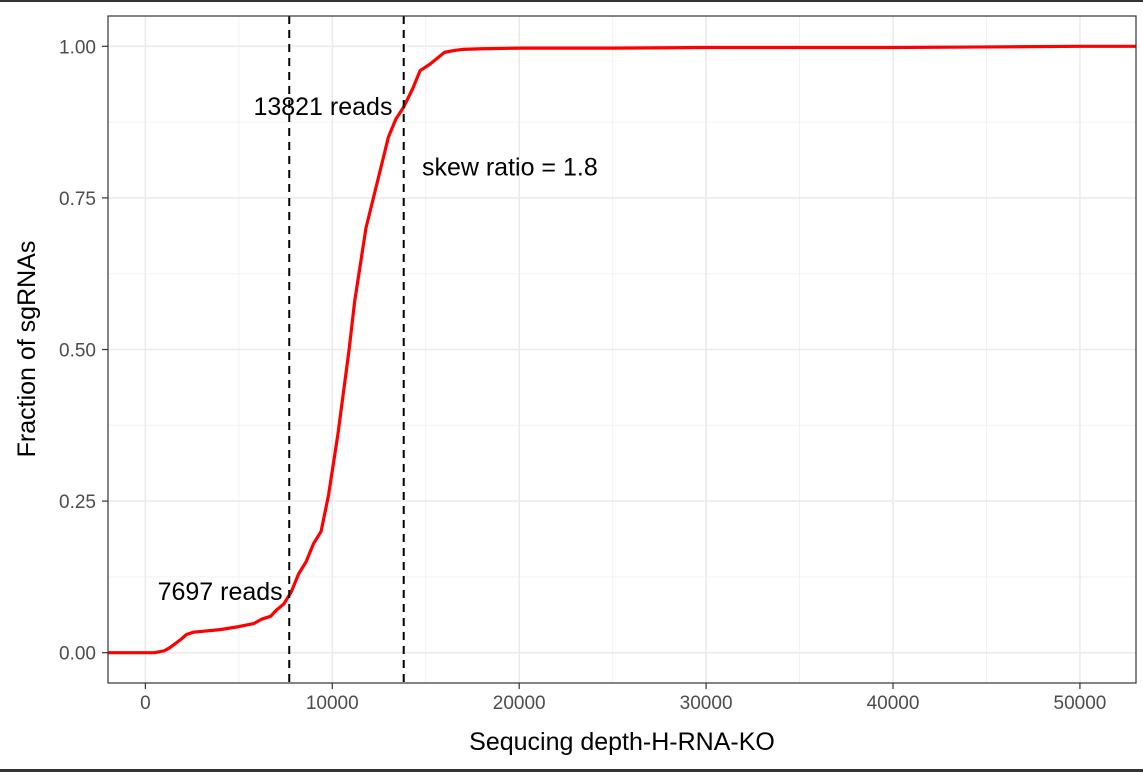 The width and height of the screenshot is (1143, 777). I want to click on bottom-border, so click(571, 770).